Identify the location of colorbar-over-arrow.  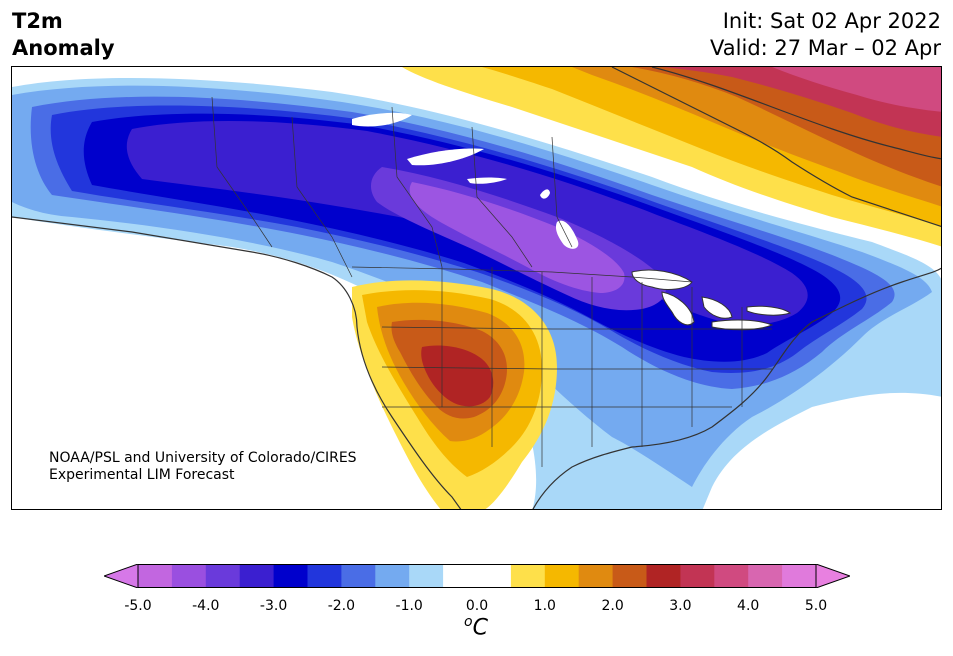
(832, 576).